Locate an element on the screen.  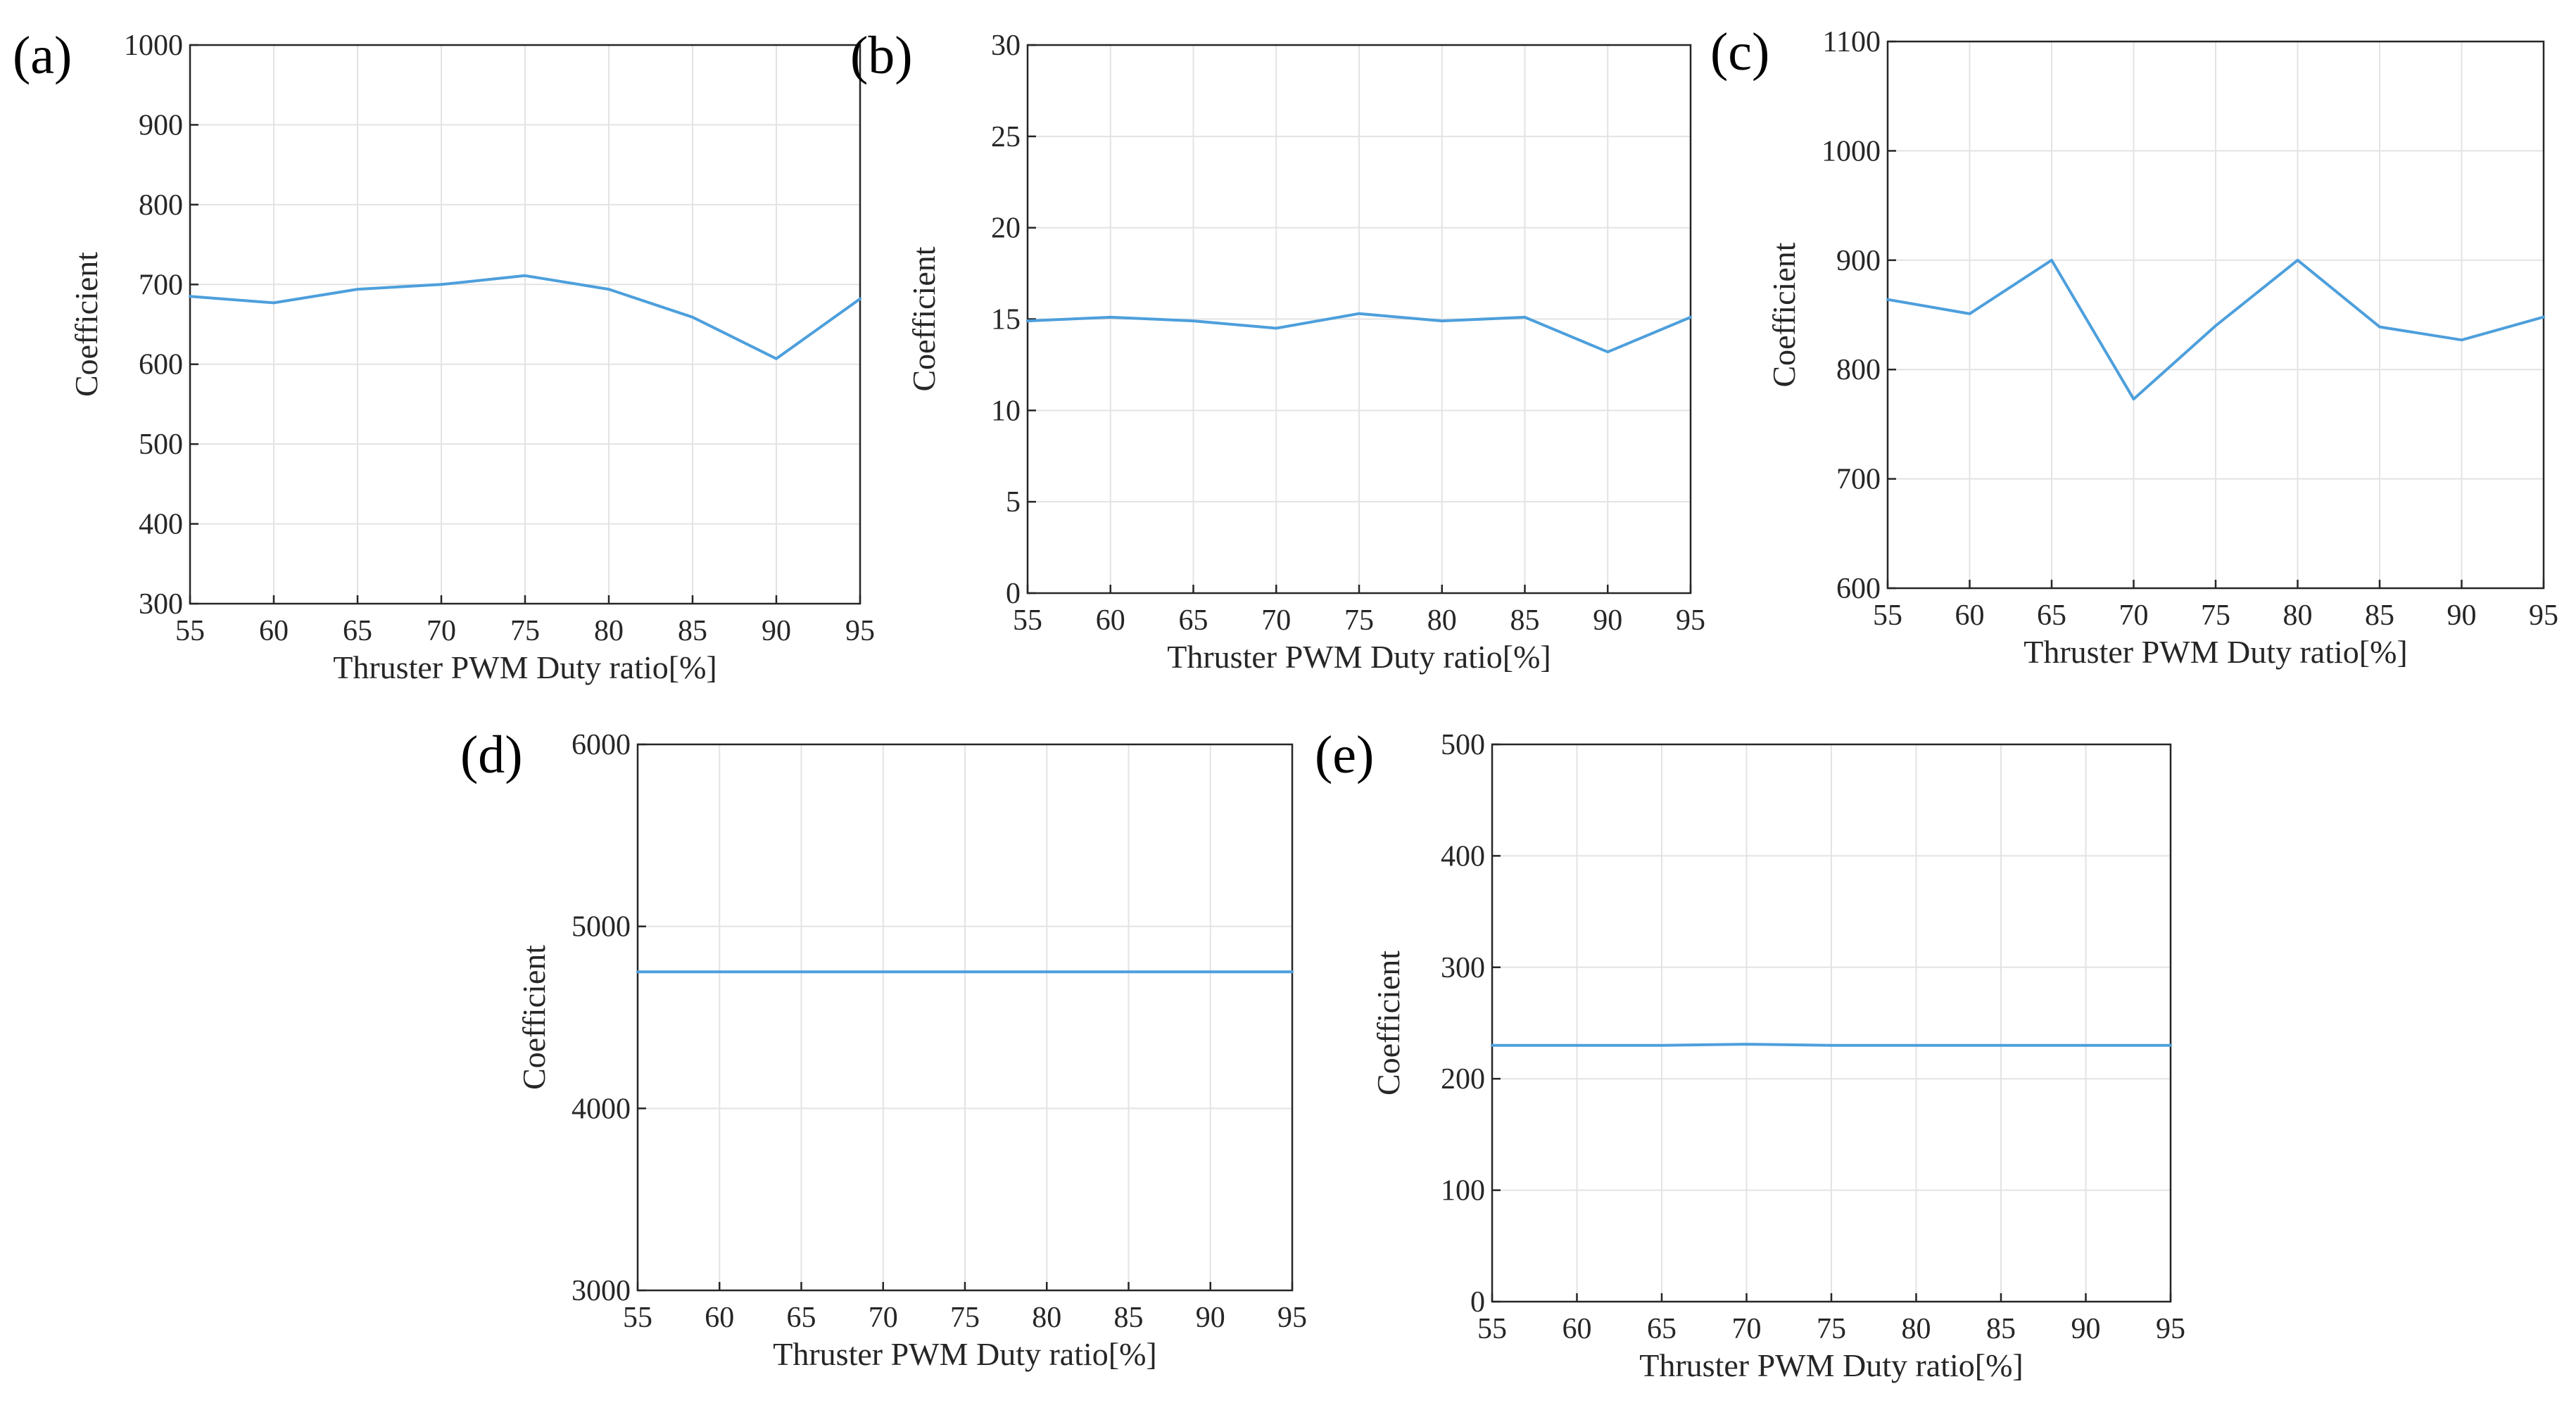
panel-label: (d) is located at coordinates (491, 755).